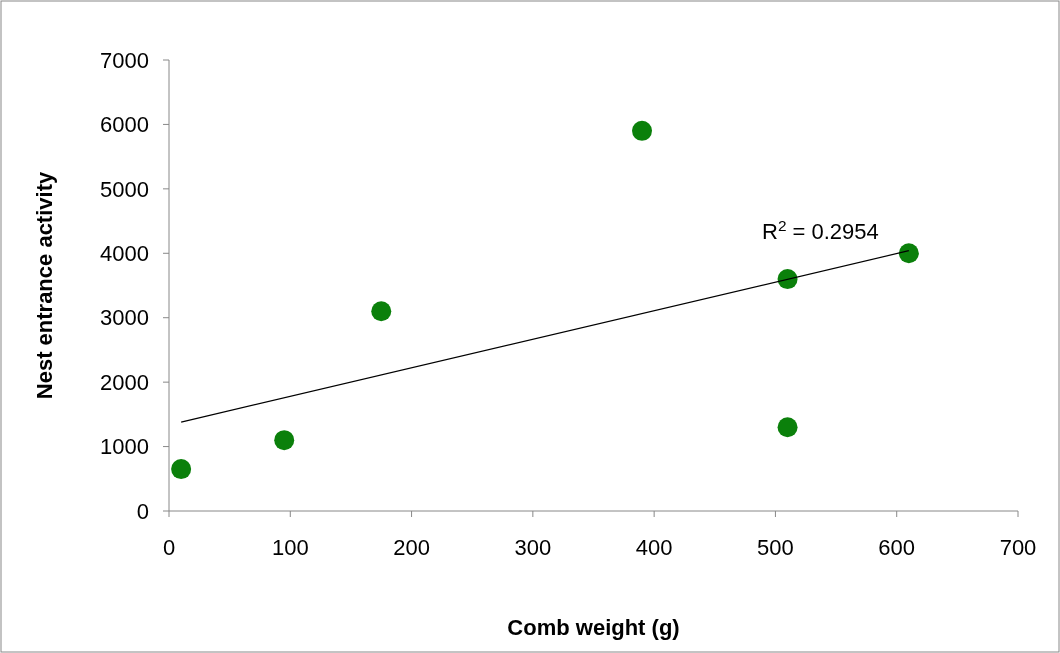 This screenshot has height=653, width=1060. I want to click on x-tick-label: 100, so click(290, 547).